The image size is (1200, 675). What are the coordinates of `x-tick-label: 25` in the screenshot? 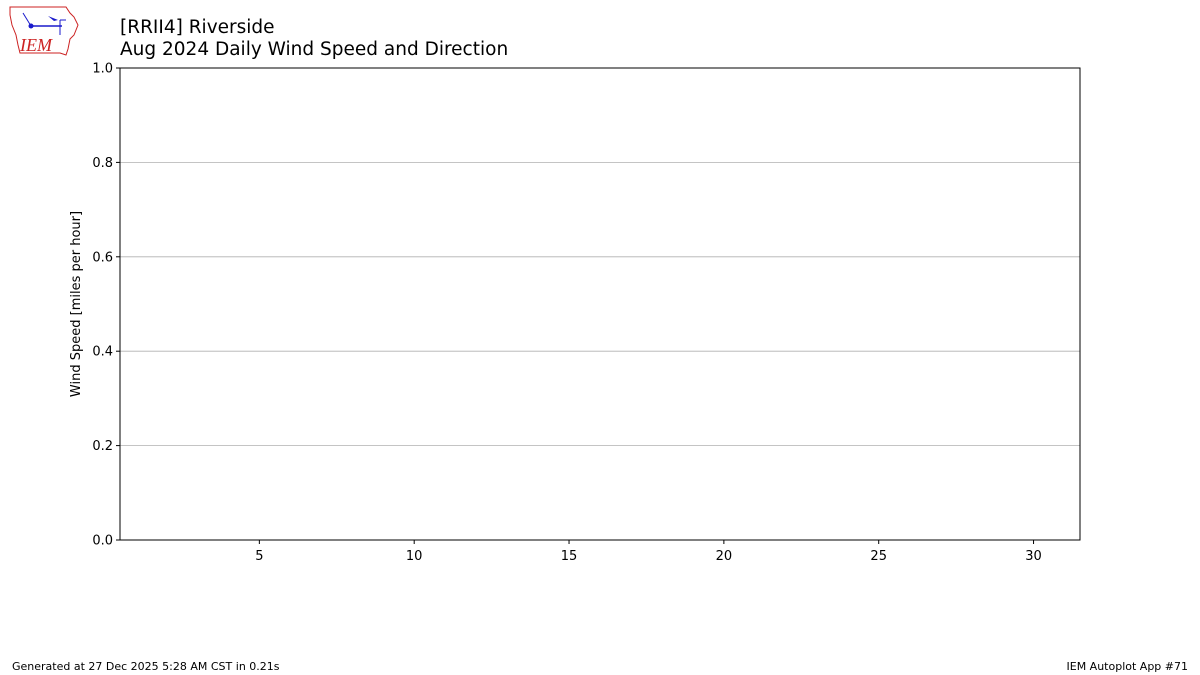 It's located at (878, 556).